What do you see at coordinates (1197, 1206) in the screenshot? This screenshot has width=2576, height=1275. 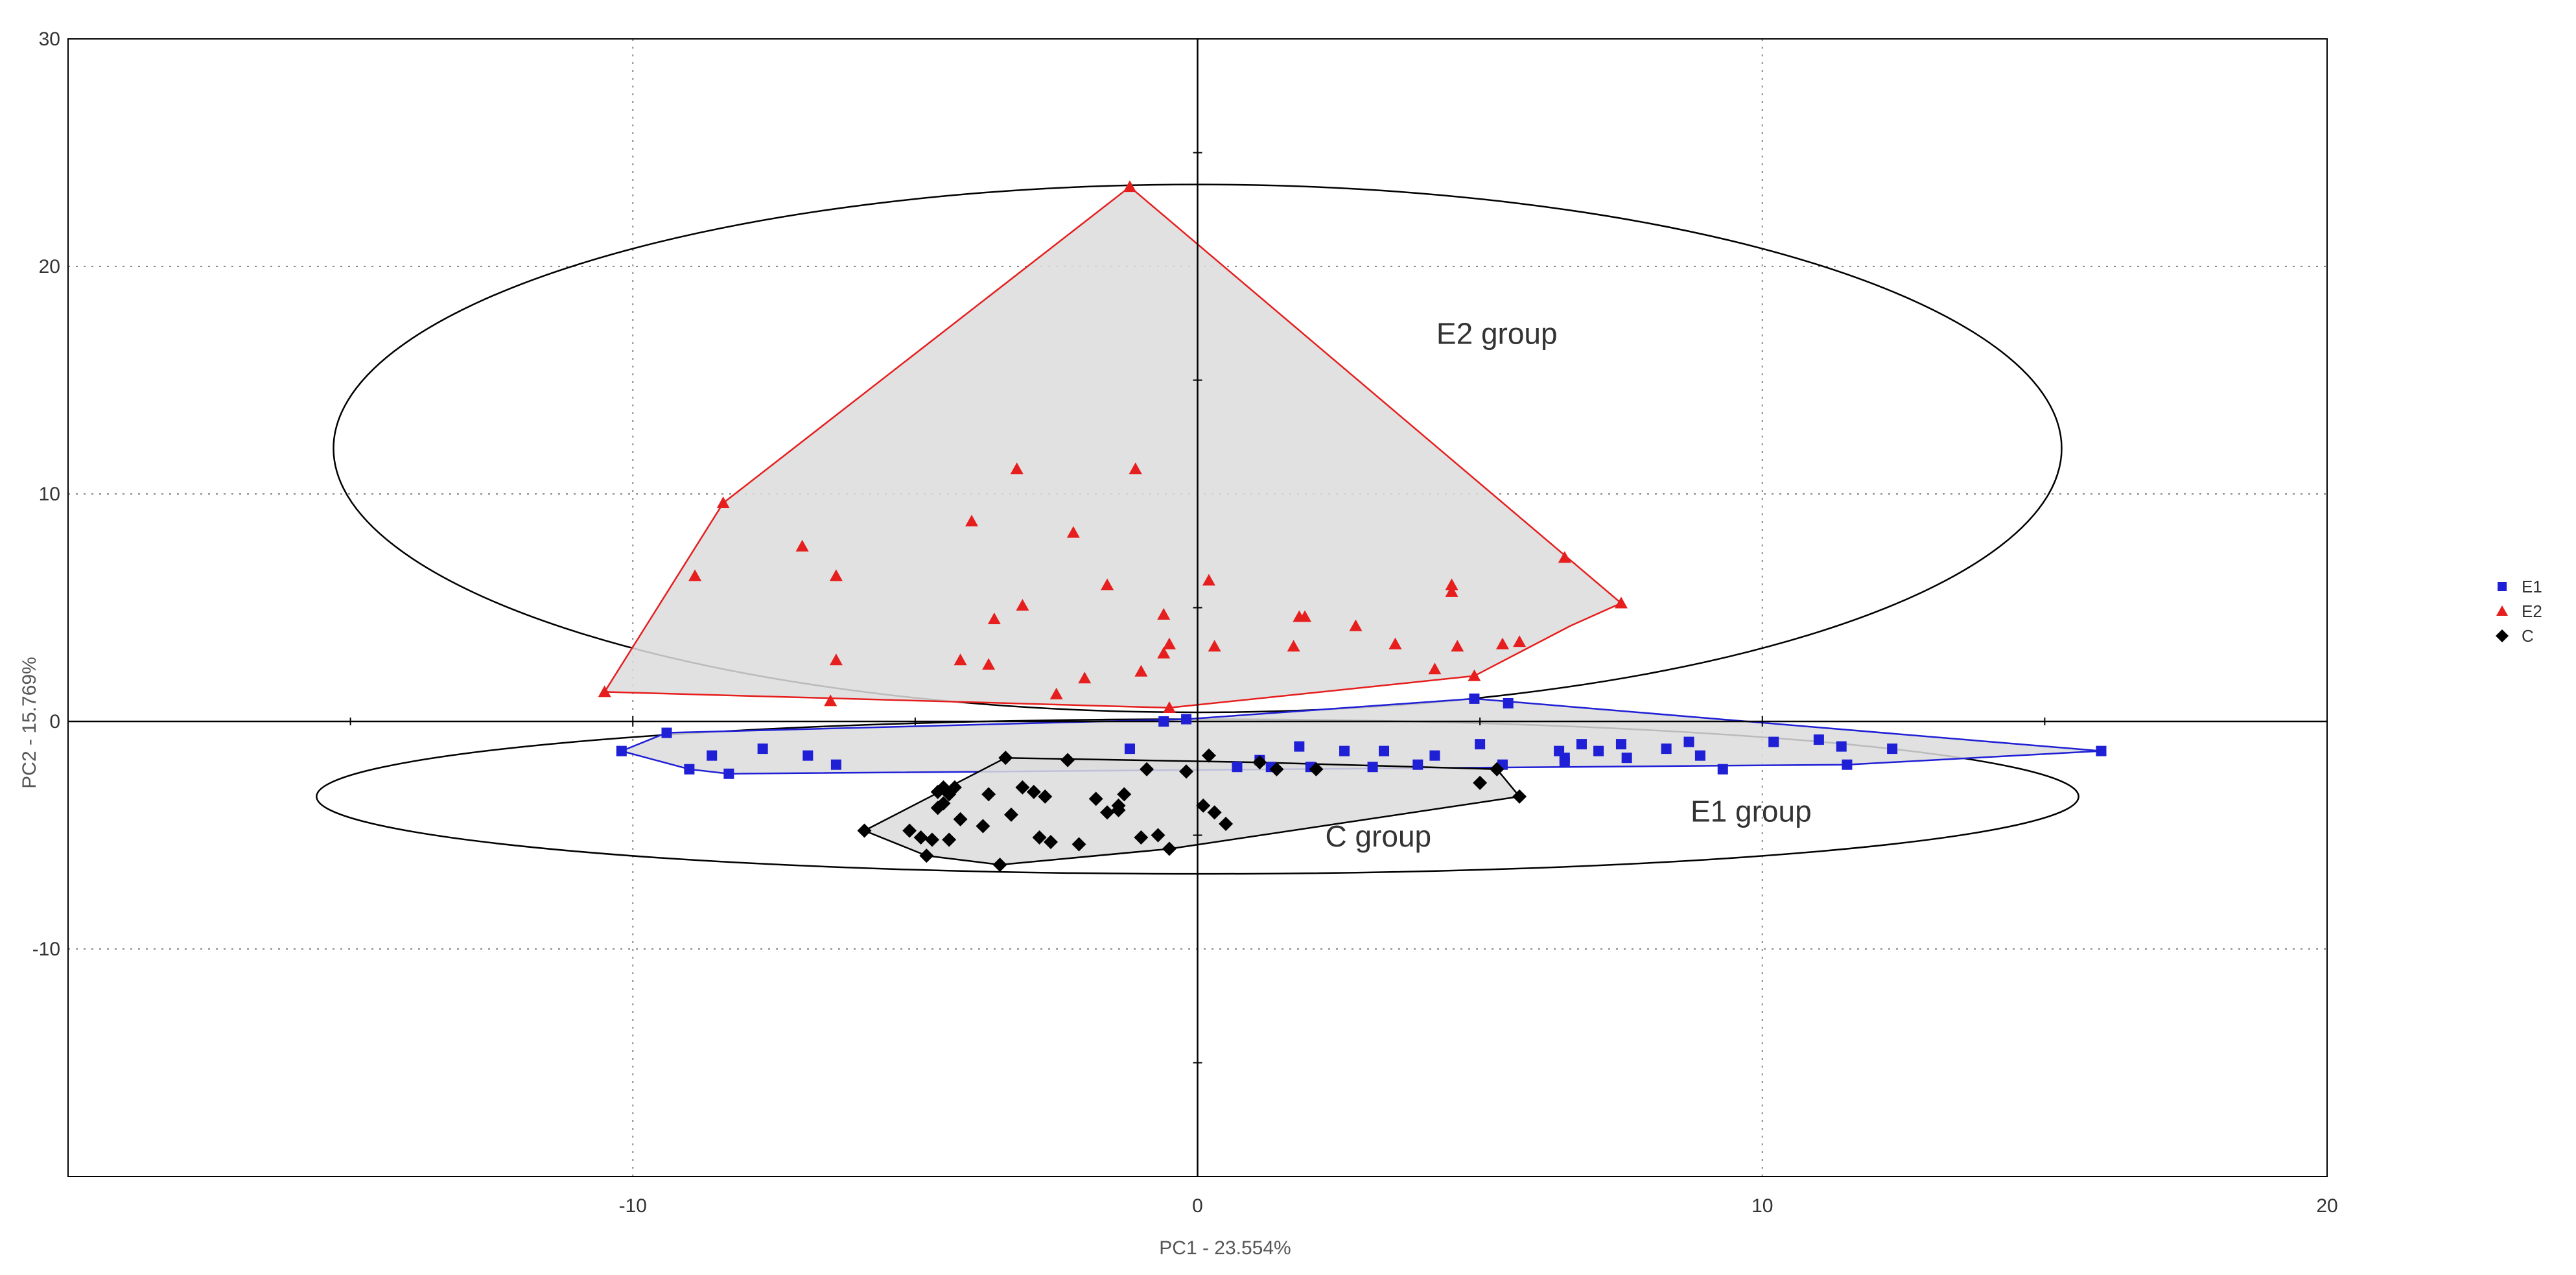 I see `x-tick-label: 0` at bounding box center [1197, 1206].